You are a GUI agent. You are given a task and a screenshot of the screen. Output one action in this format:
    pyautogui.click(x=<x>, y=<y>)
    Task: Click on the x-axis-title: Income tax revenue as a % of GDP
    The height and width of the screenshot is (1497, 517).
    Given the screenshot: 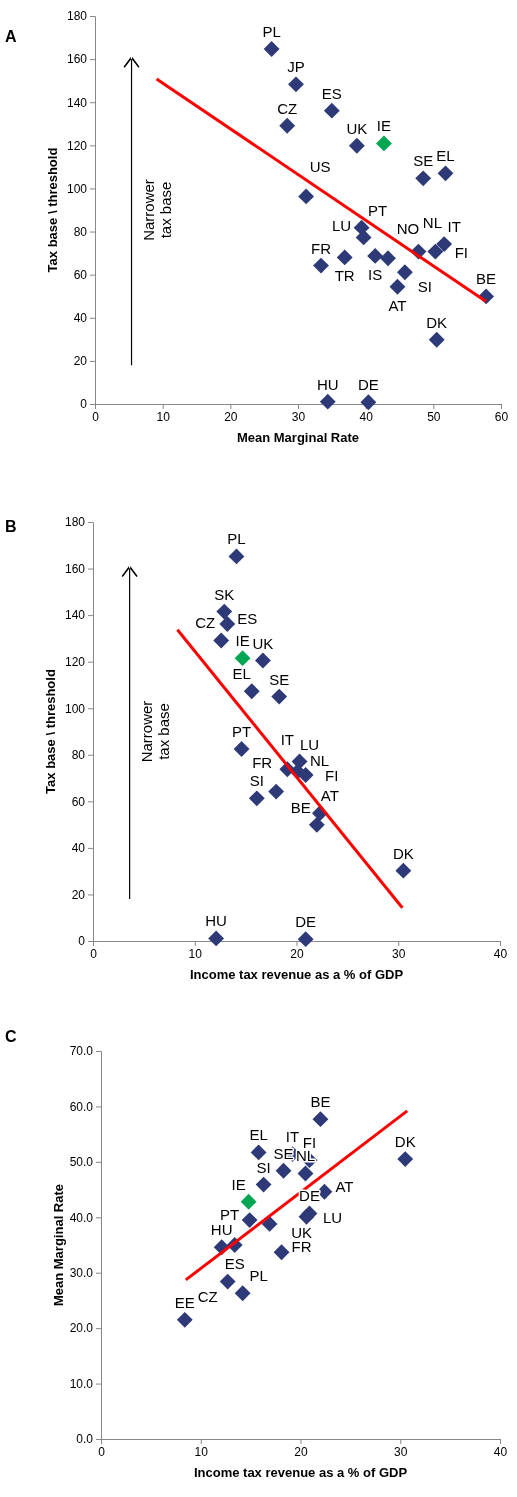 What is the action you would take?
    pyautogui.click(x=300, y=1472)
    